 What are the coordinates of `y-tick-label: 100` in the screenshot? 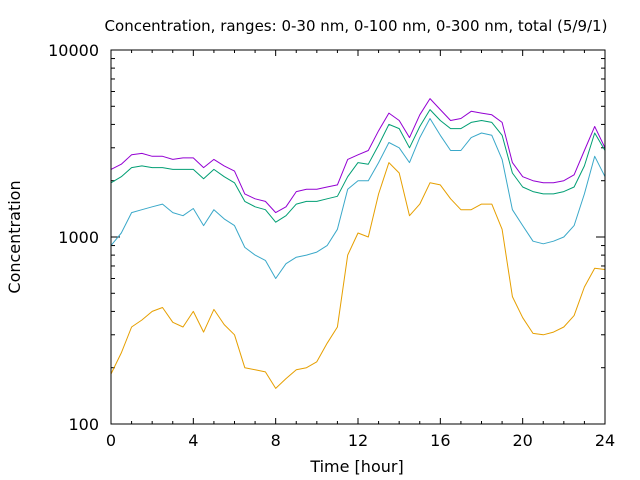 It's located at (83, 424).